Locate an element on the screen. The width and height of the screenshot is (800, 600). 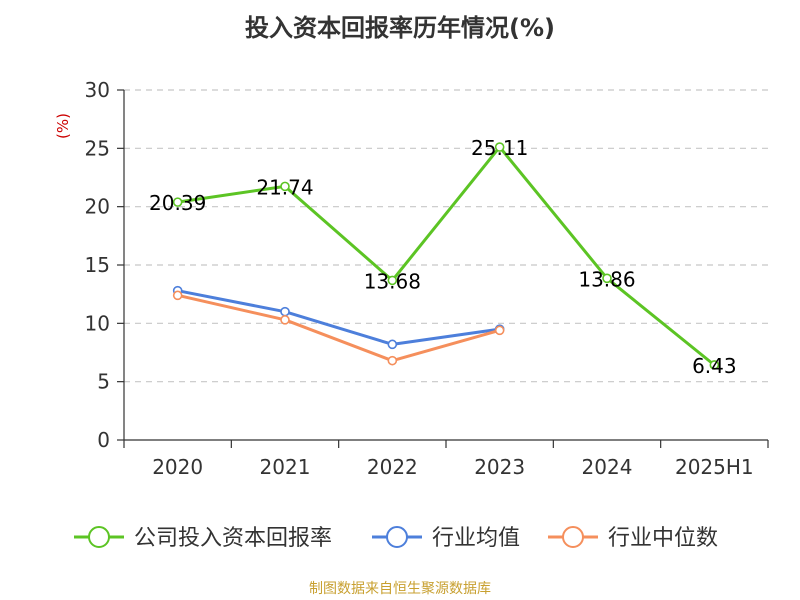
y-tick-label: 5 is located at coordinates (103, 382).